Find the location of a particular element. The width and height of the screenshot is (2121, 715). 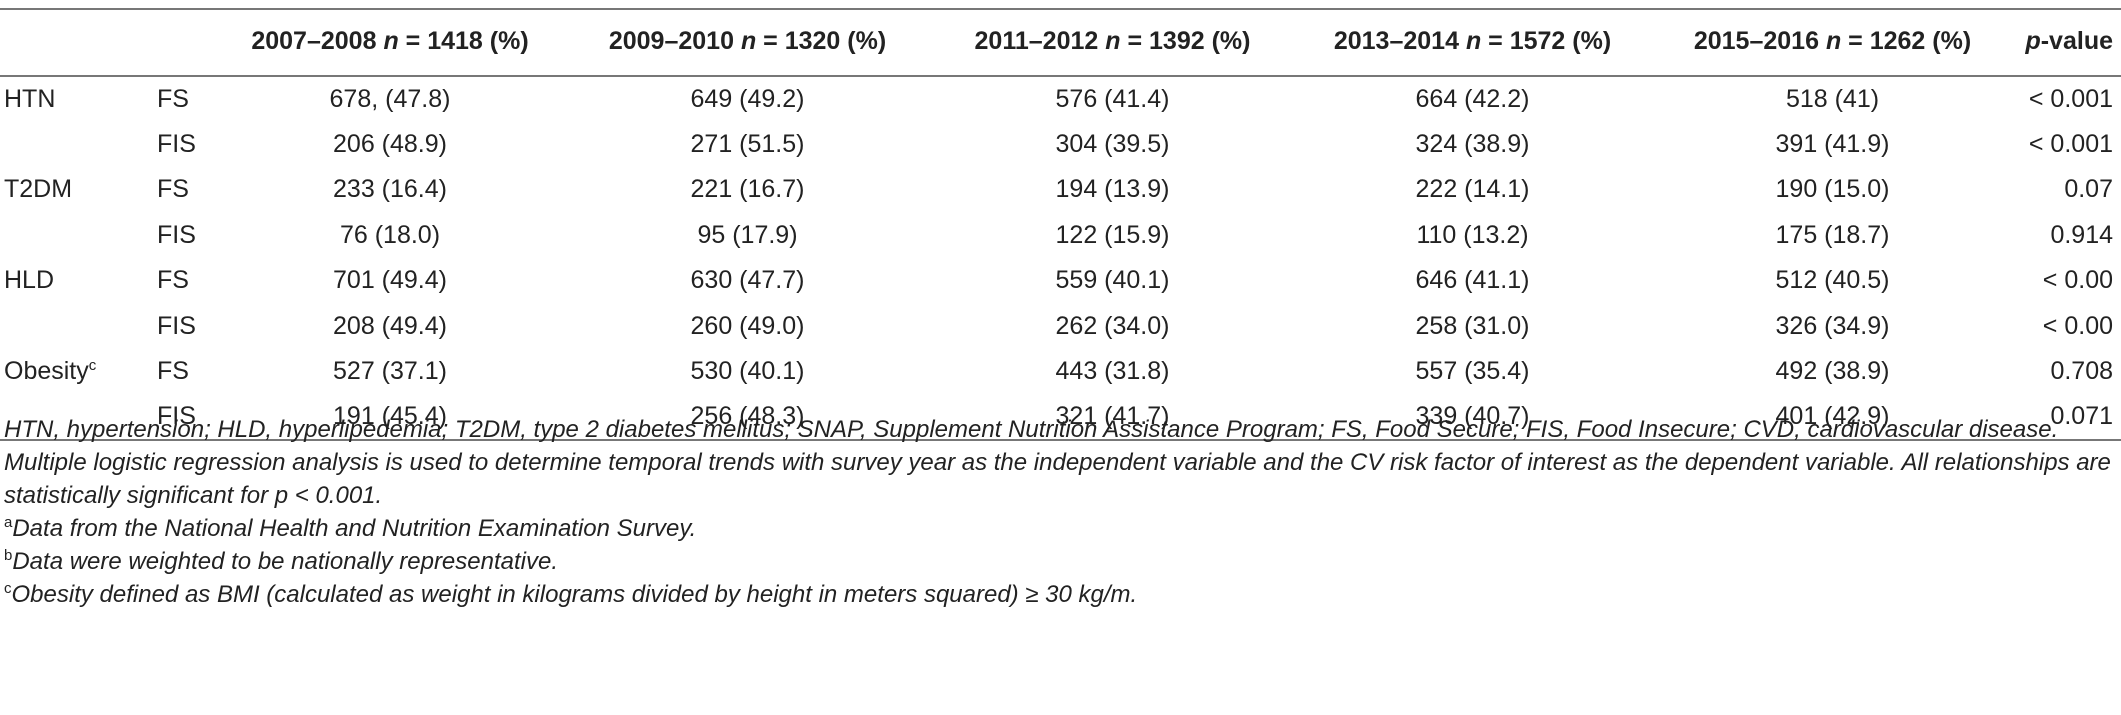

risk-factor-label: T2DM is located at coordinates (38, 189).